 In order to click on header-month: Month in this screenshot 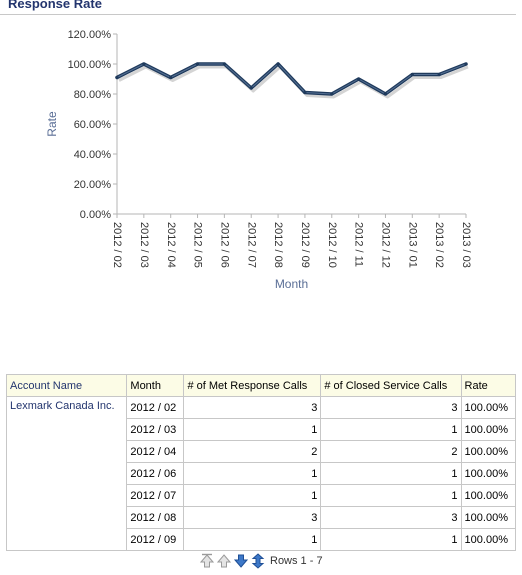, I will do `click(155, 385)`.